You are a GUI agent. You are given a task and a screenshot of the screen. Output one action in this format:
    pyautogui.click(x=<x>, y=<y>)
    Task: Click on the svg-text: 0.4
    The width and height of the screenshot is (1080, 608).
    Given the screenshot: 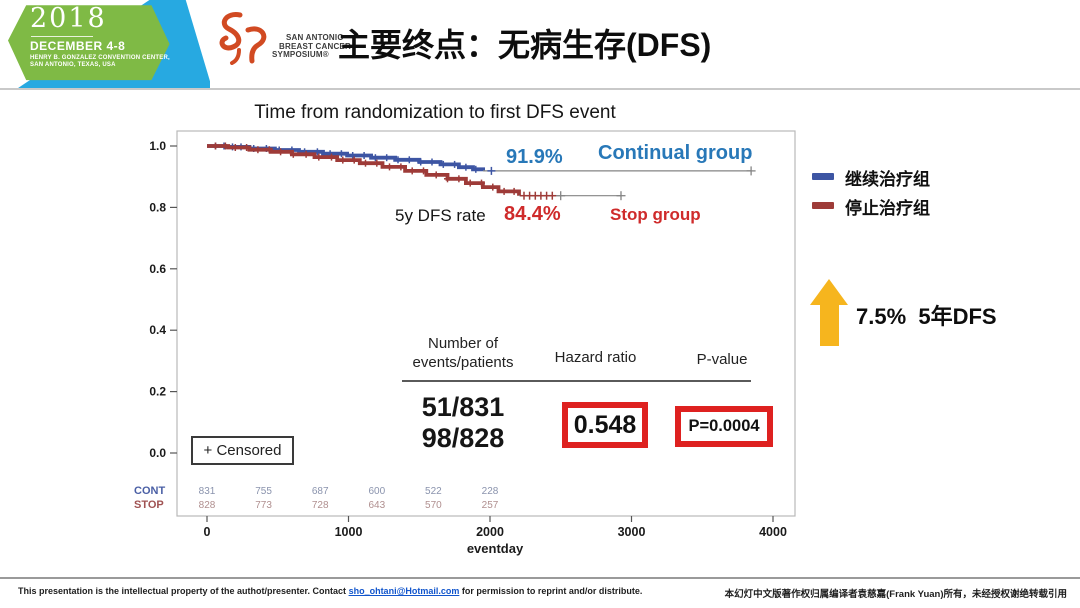 What is the action you would take?
    pyautogui.click(x=157, y=330)
    